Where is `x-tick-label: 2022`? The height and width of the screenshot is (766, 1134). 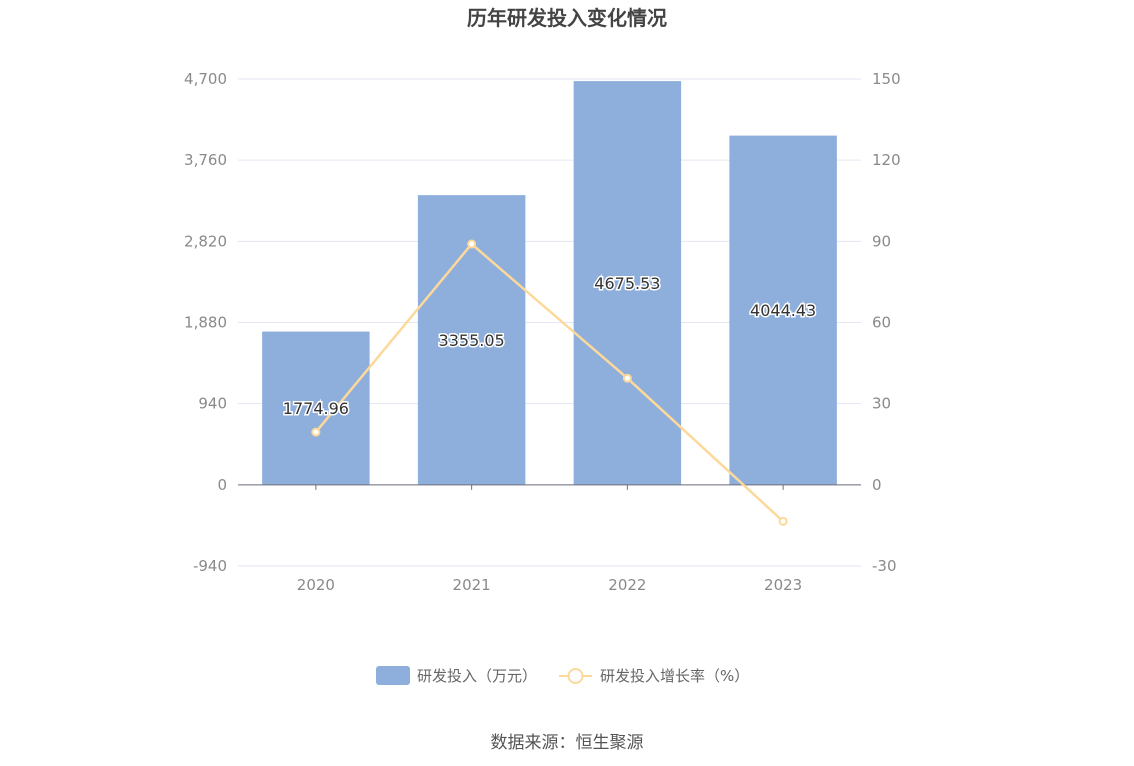 x-tick-label: 2022 is located at coordinates (627, 585).